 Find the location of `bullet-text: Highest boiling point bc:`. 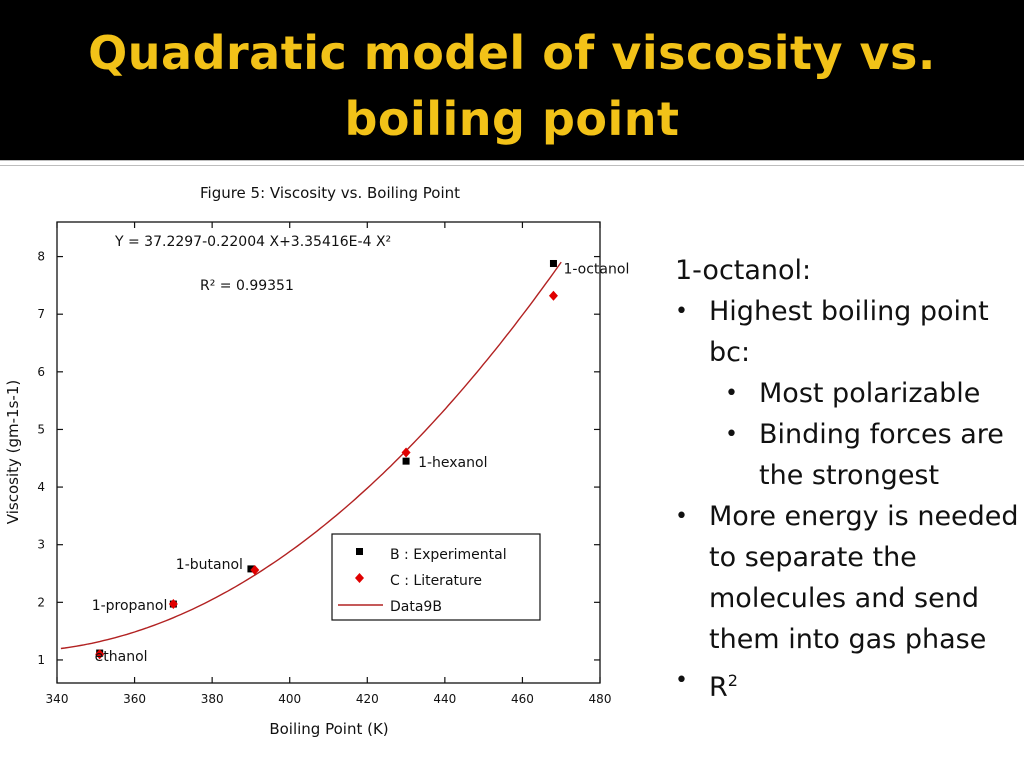

bullet-text: Highest boiling point bc: is located at coordinates (849, 332).